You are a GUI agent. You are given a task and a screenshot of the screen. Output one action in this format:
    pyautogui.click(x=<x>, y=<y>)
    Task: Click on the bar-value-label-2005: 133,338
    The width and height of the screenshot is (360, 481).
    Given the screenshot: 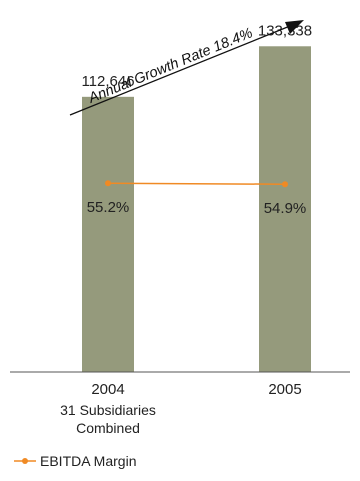 What is the action you would take?
    pyautogui.click(x=285, y=30)
    